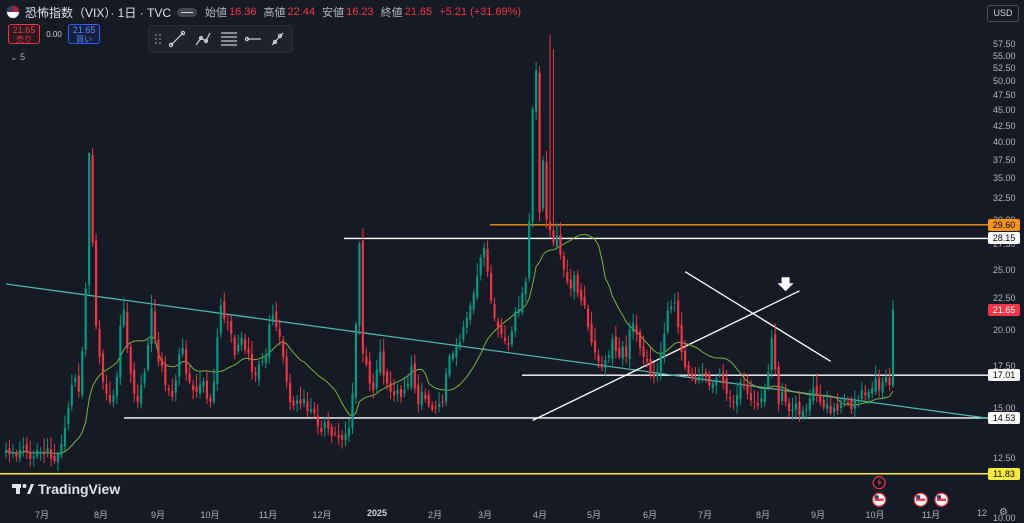 This screenshot has width=1024, height=523. Describe the element at coordinates (1004, 366) in the screenshot. I see `price-tick: 17.50` at that location.